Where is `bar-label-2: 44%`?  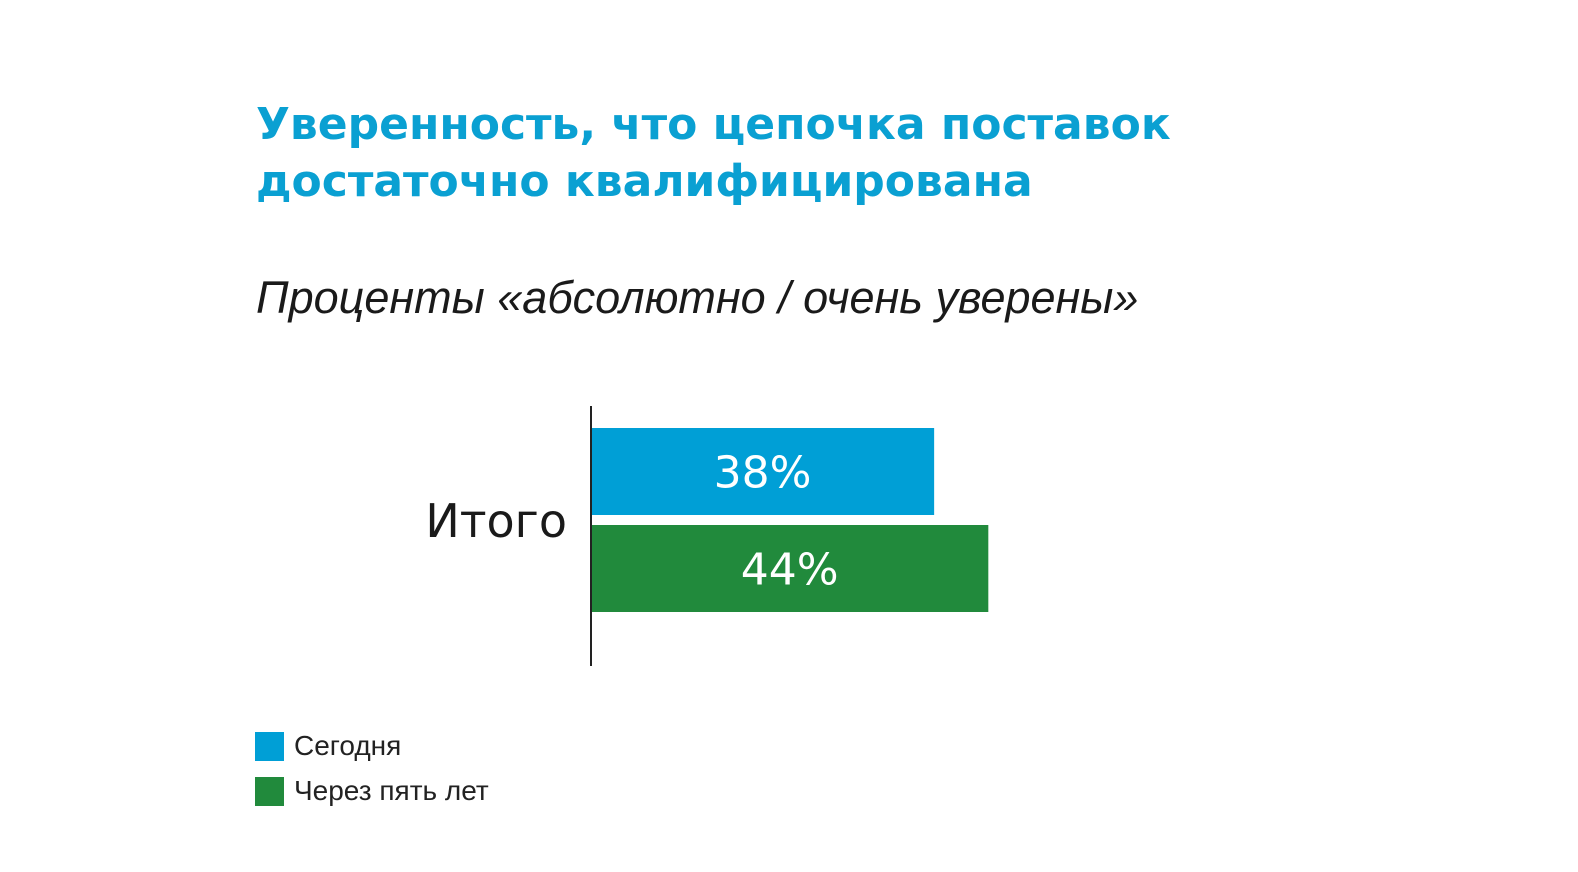 bar-label-2: 44% is located at coordinates (790, 570).